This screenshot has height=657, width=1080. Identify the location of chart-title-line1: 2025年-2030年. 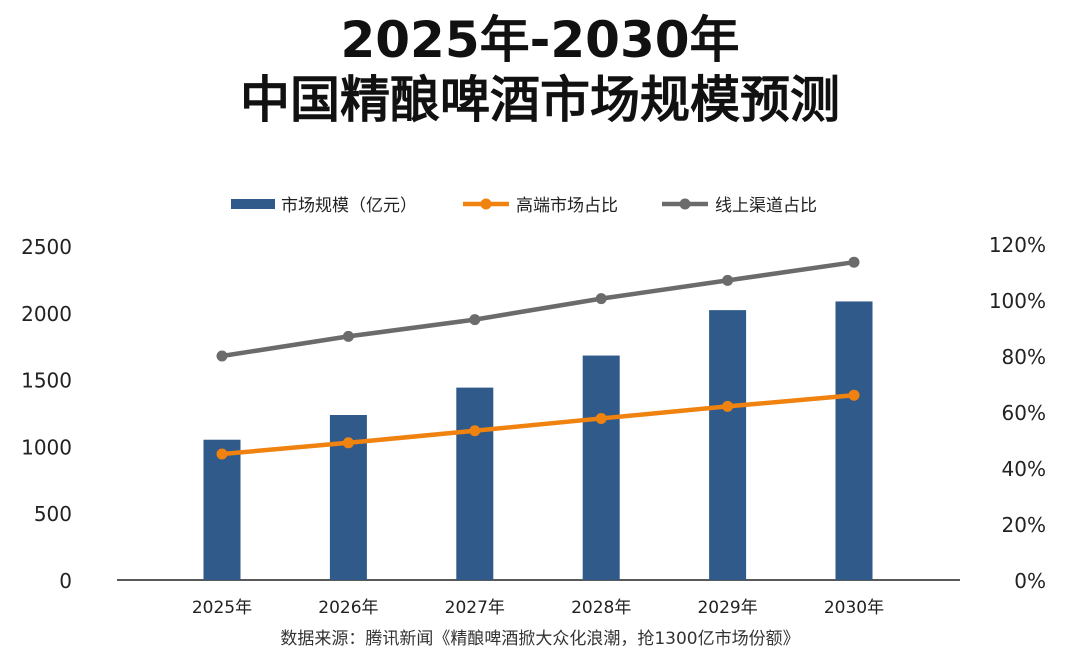
(540, 40).